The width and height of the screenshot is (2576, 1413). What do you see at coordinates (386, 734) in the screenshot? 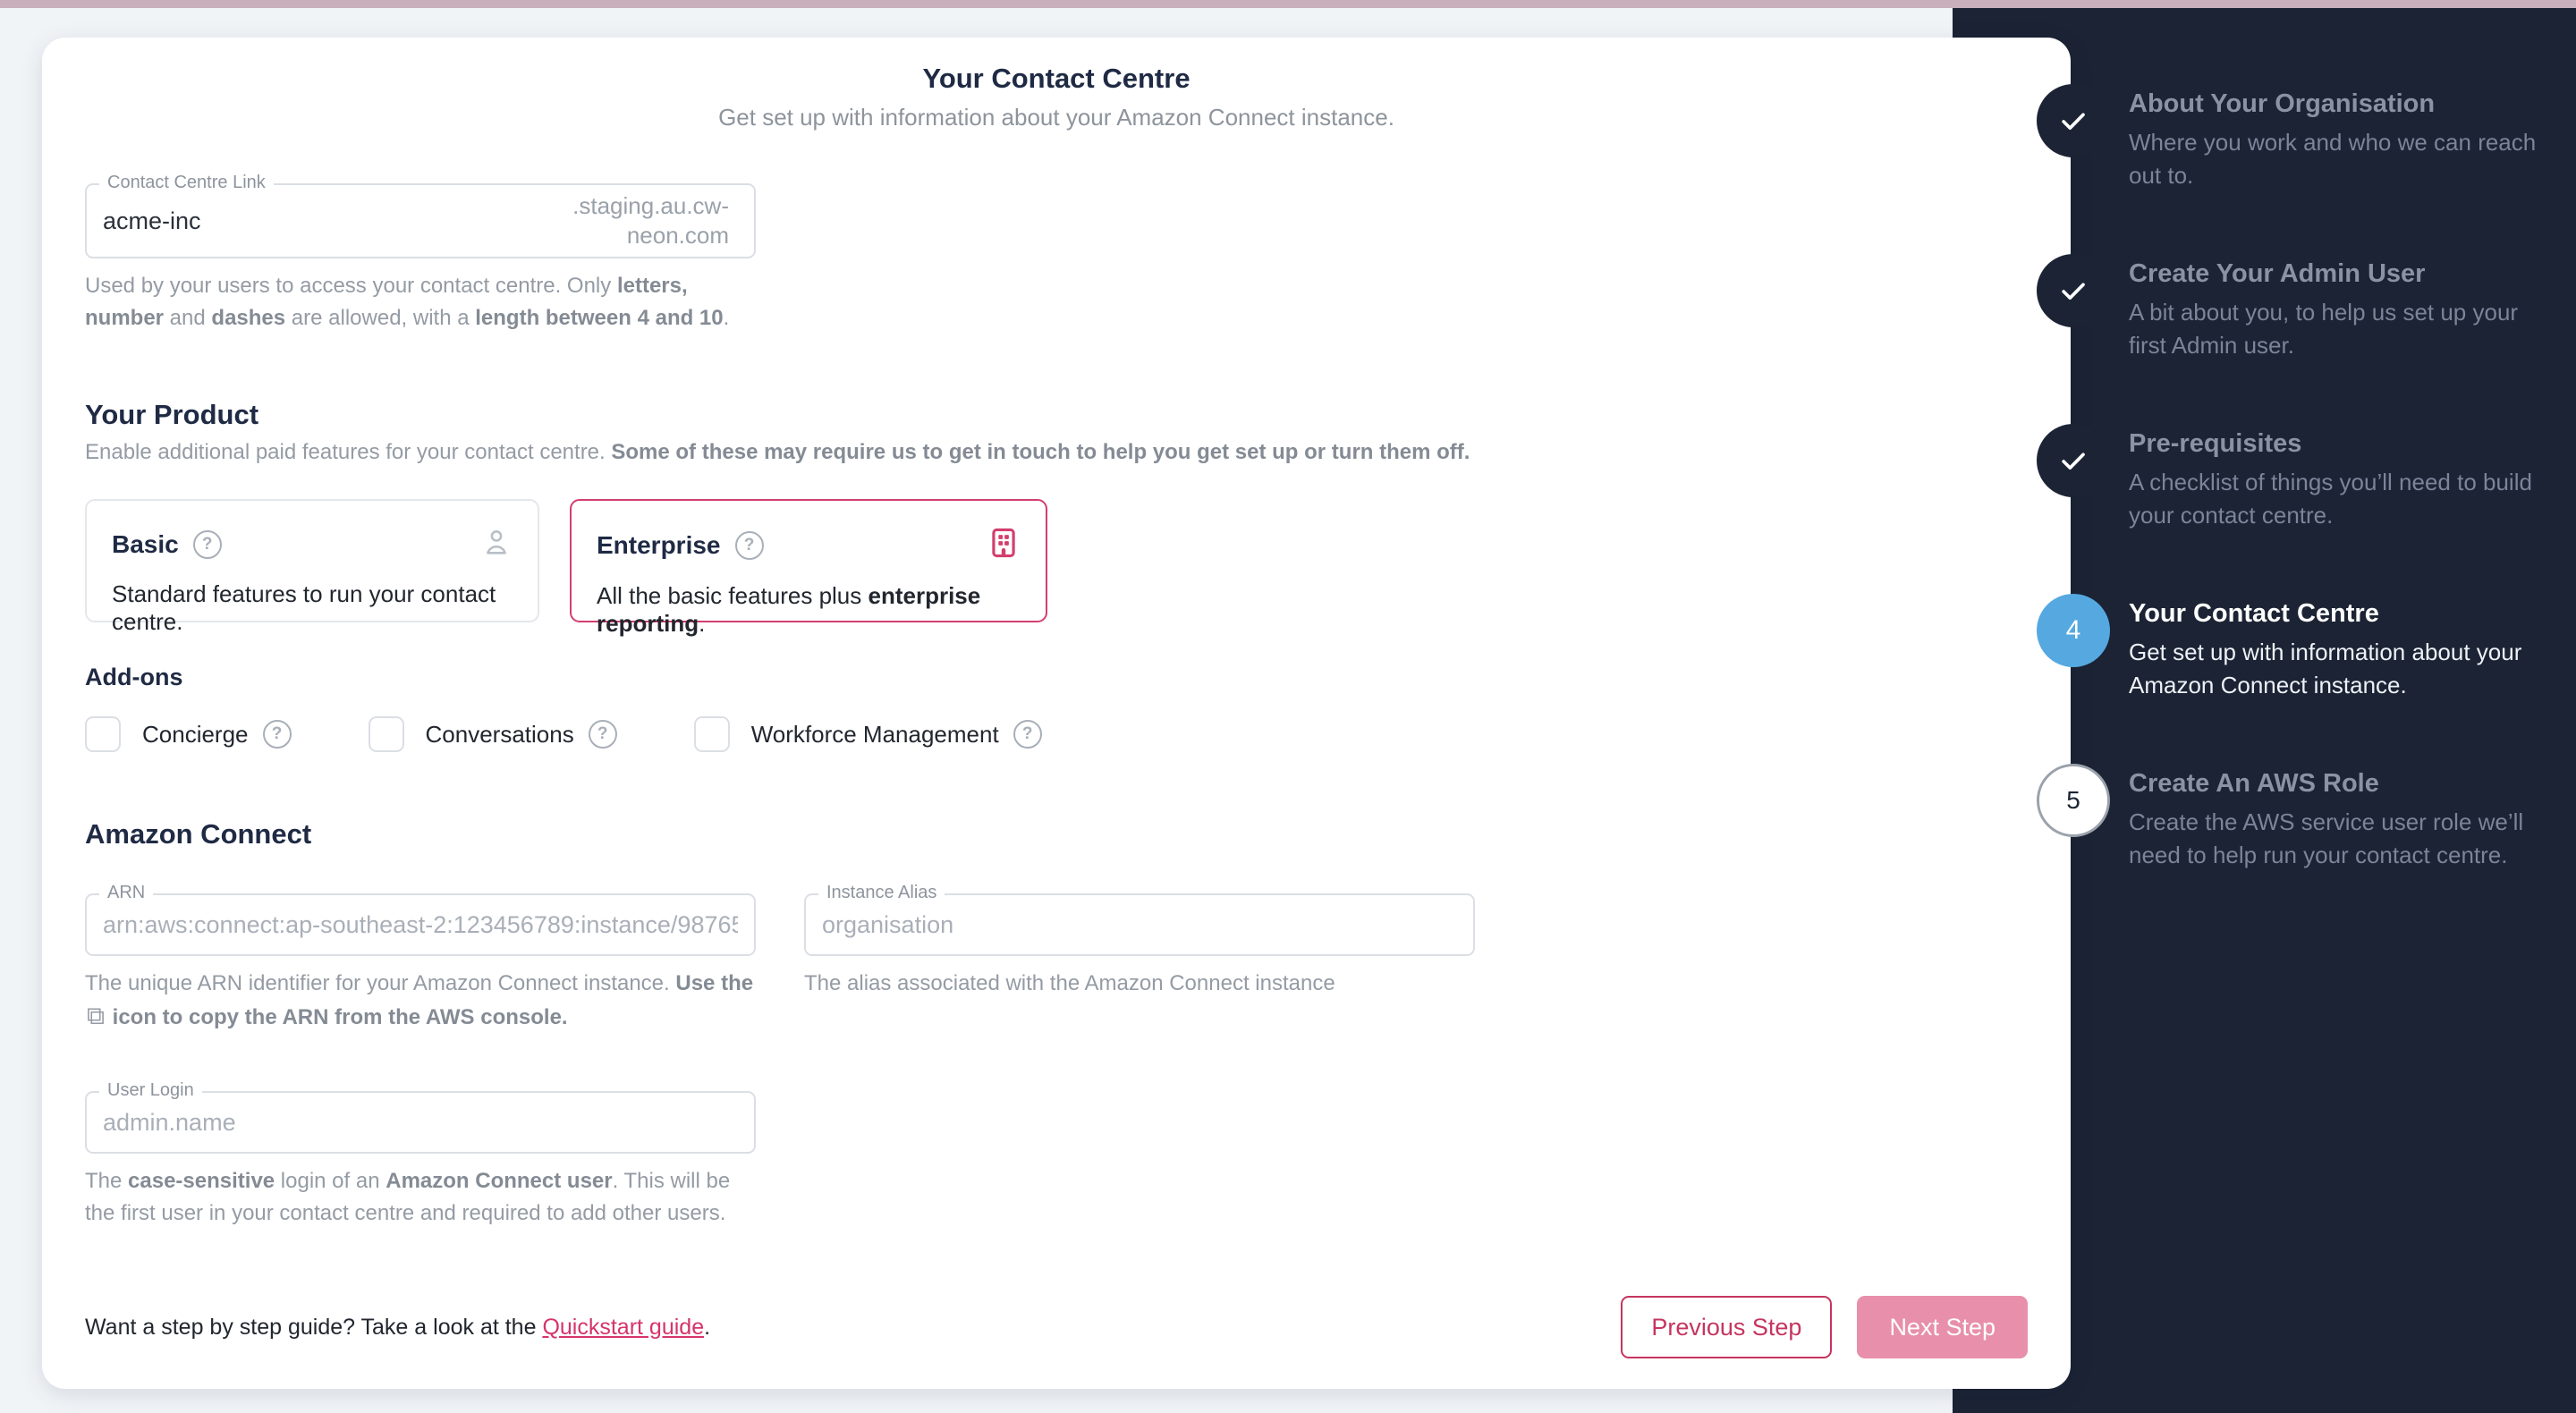
I see `conversations-checkbox` at bounding box center [386, 734].